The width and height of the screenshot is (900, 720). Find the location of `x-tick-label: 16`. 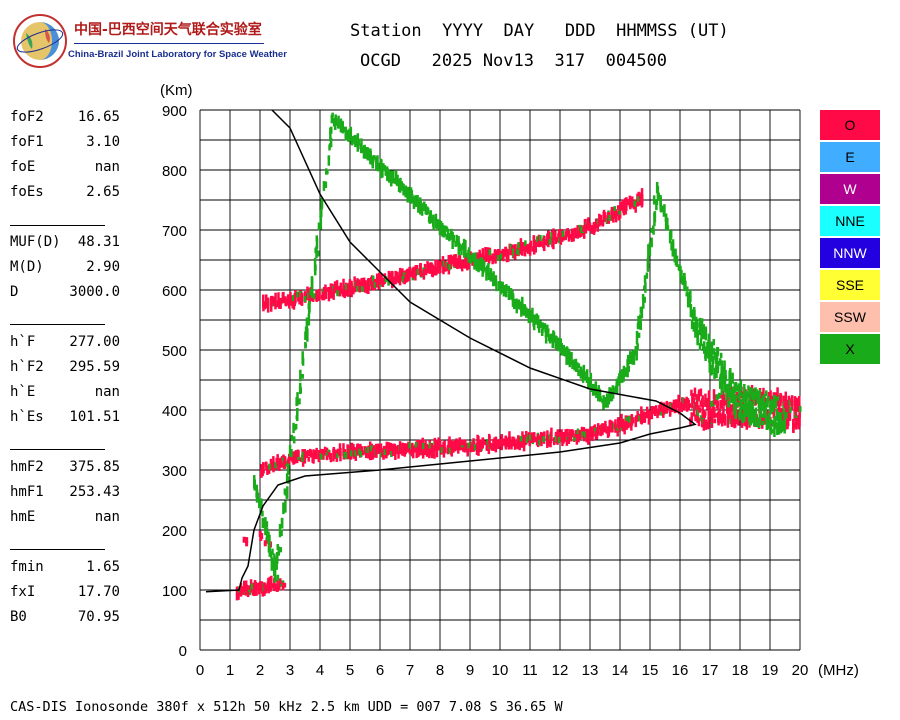

x-tick-label: 16 is located at coordinates (680, 670).